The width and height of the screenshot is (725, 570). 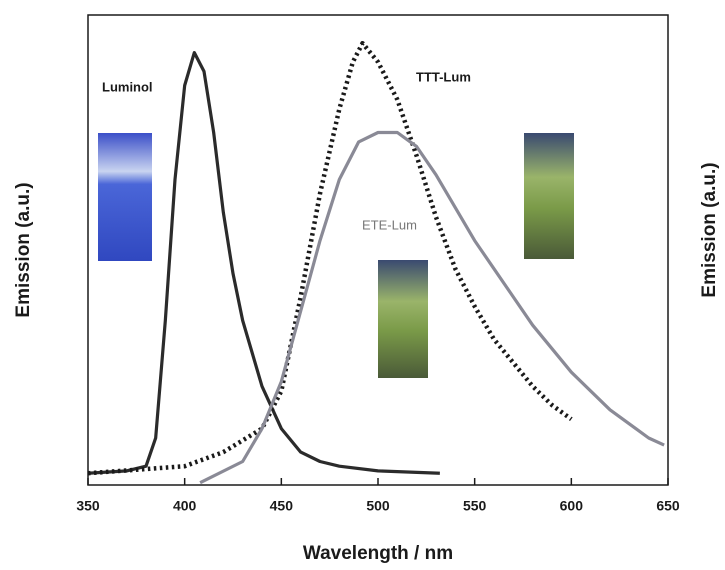 I want to click on x-axis-title: Wavelength / nm, so click(x=378, y=553).